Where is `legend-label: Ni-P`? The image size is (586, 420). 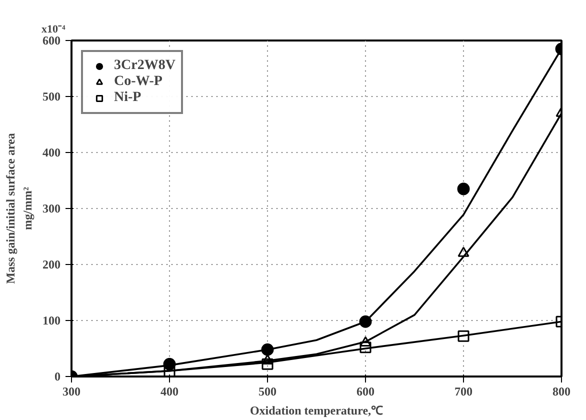
legend-label: Ni-P is located at coordinates (128, 98).